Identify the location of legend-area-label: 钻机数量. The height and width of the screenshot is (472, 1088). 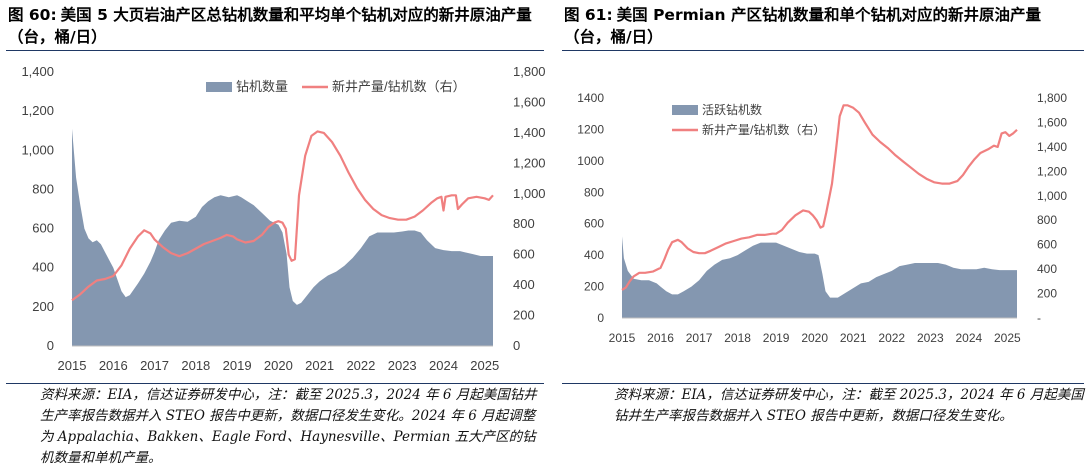
(262, 86).